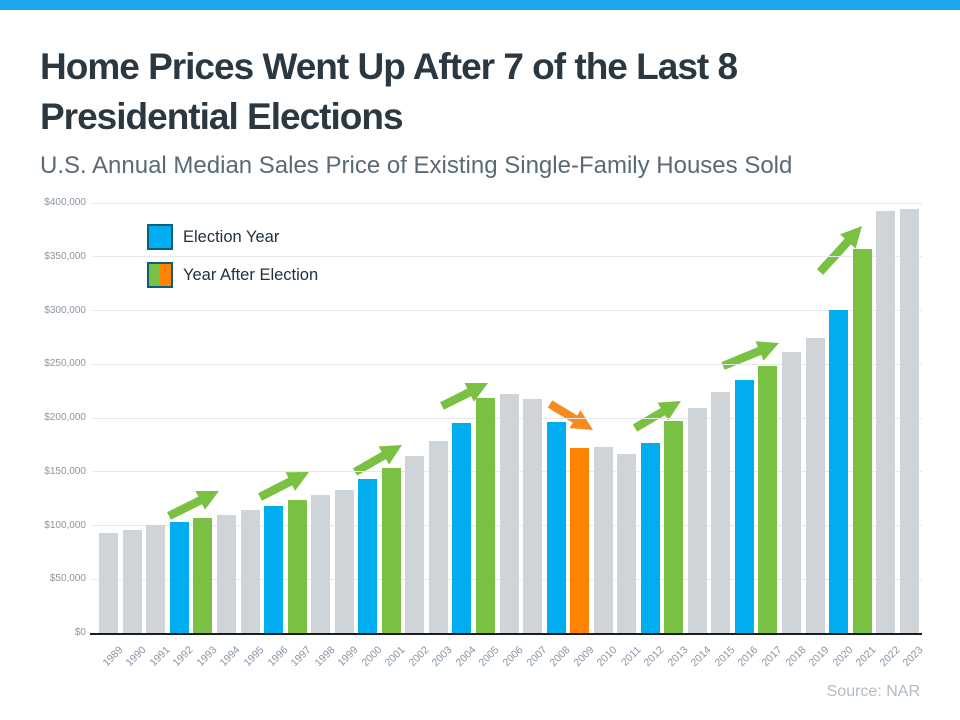  I want to click on bar-2012, so click(650, 537).